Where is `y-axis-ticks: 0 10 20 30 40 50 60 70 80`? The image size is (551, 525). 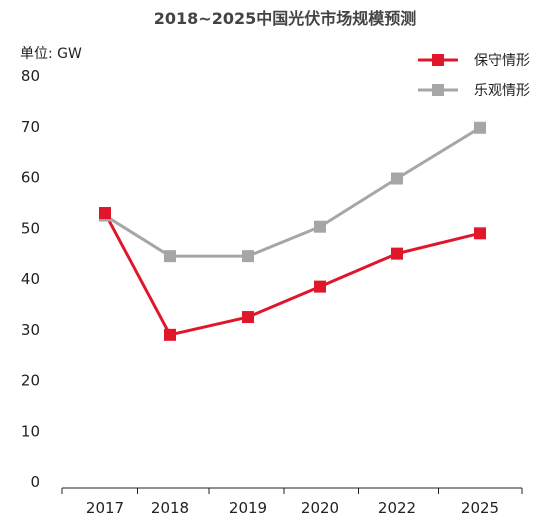 y-axis-ticks: 0 10 20 30 40 50 60 70 80 is located at coordinates (30, 279).